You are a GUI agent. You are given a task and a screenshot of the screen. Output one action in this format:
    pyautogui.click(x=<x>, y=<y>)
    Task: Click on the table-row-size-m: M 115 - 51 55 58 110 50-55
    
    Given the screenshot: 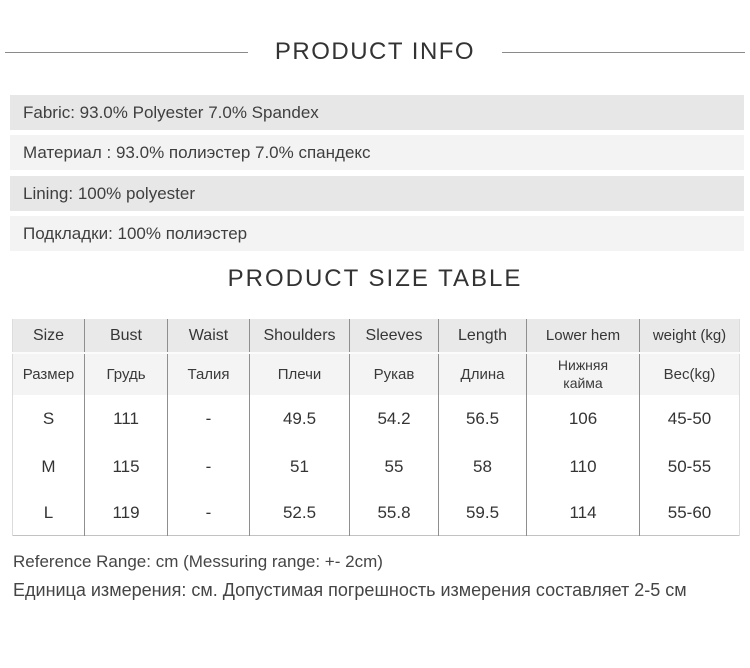 What is the action you would take?
    pyautogui.click(x=376, y=467)
    